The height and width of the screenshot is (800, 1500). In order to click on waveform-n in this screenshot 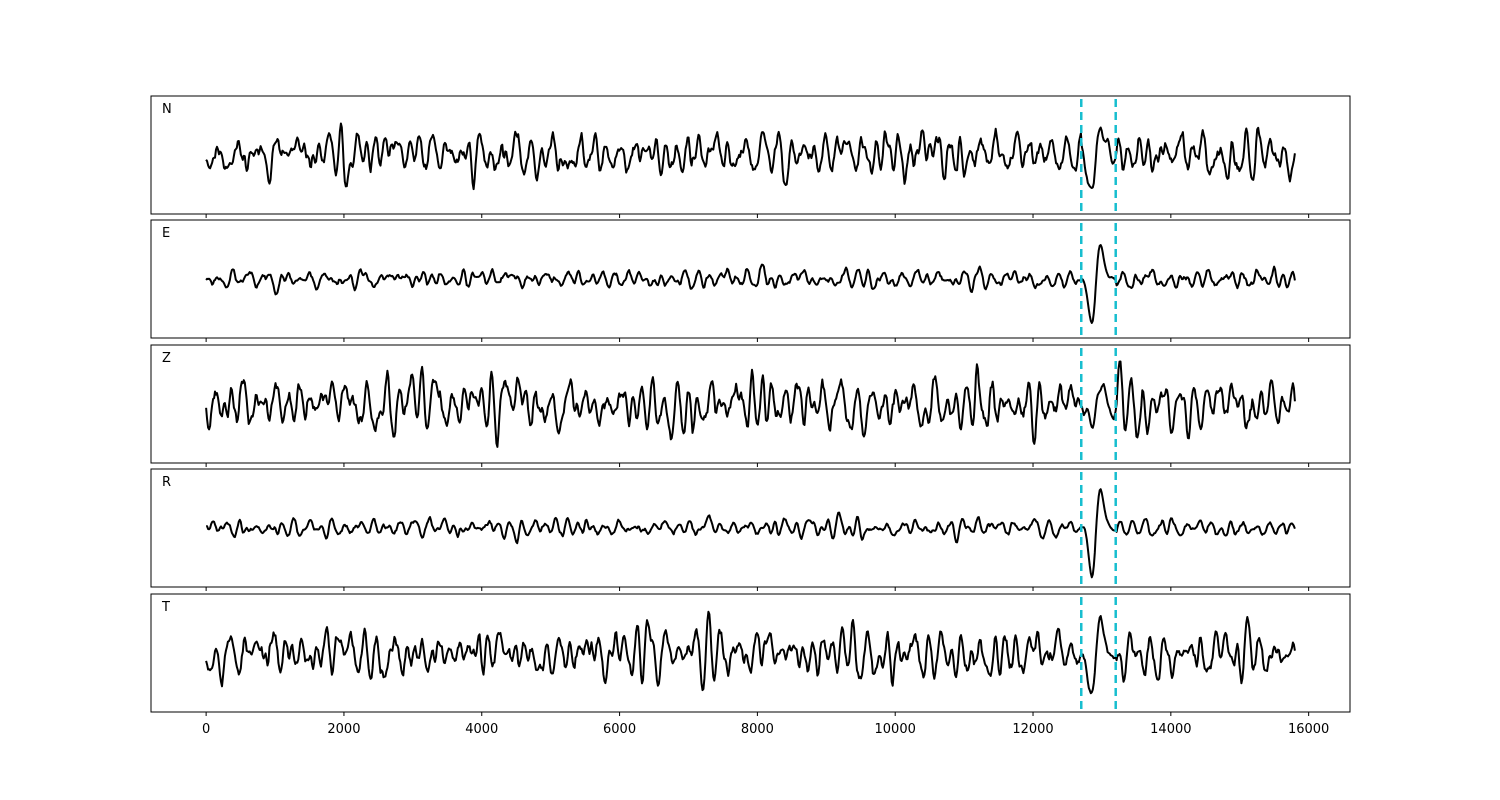, I will do `click(750, 156)`.